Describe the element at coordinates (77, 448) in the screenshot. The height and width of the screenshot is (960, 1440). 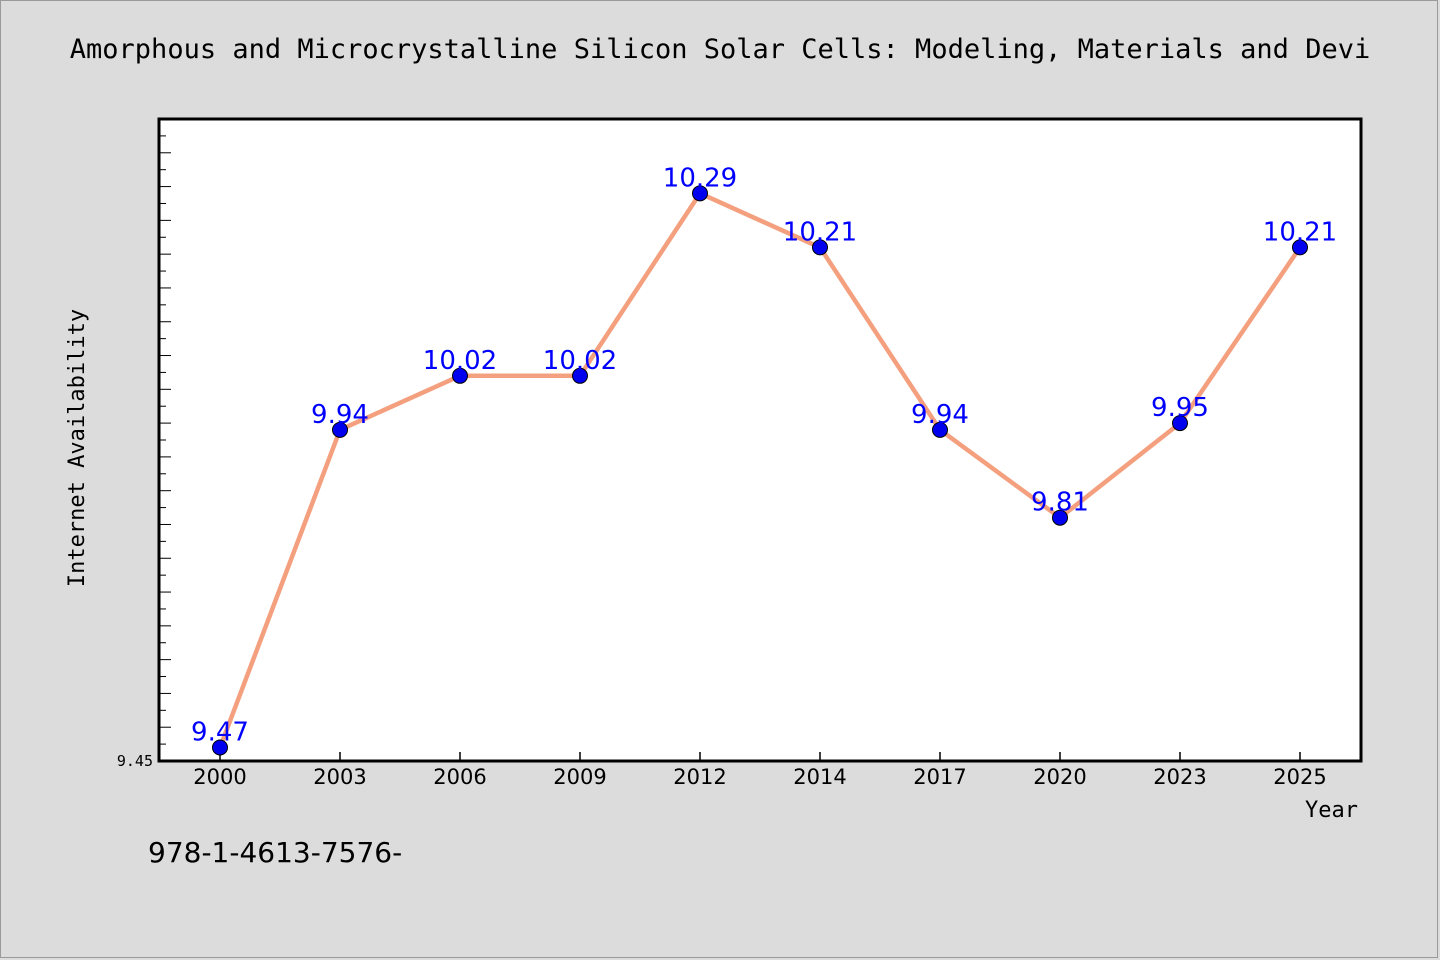
I see `y-axis-title: Internet Availability` at that location.